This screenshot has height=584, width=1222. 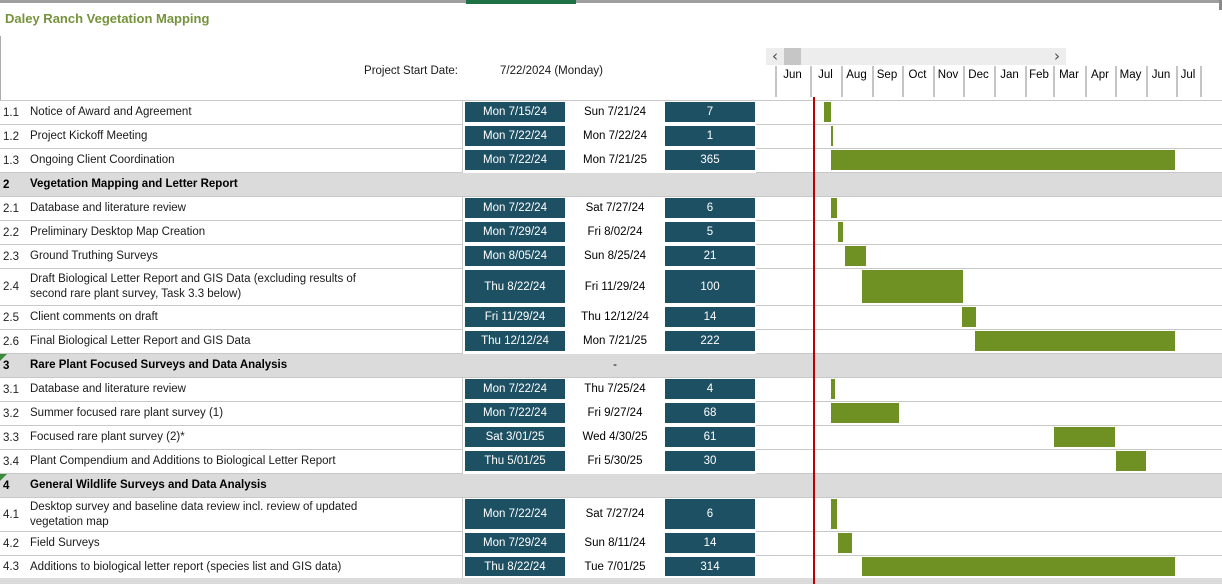 I want to click on task-id-cell: 1.2, so click(x=11, y=136).